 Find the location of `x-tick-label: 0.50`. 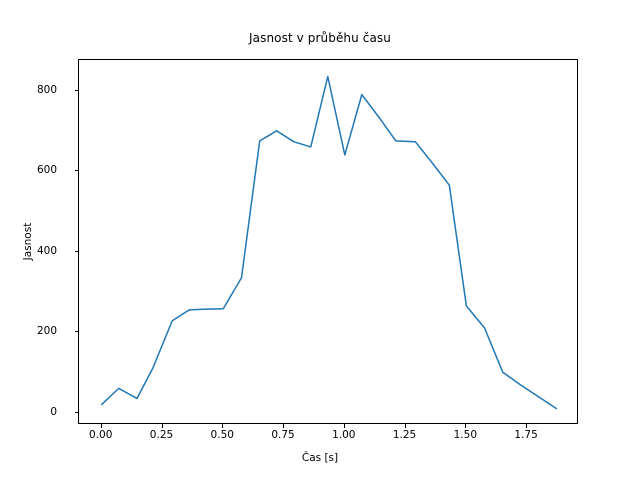

x-tick-label: 0.50 is located at coordinates (222, 435).